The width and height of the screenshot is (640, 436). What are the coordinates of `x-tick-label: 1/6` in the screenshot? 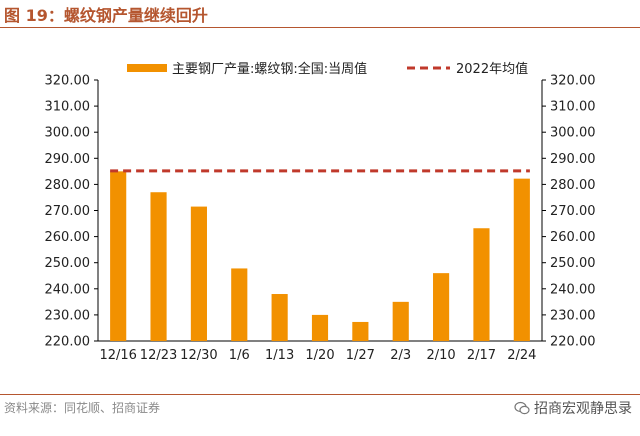 It's located at (239, 355).